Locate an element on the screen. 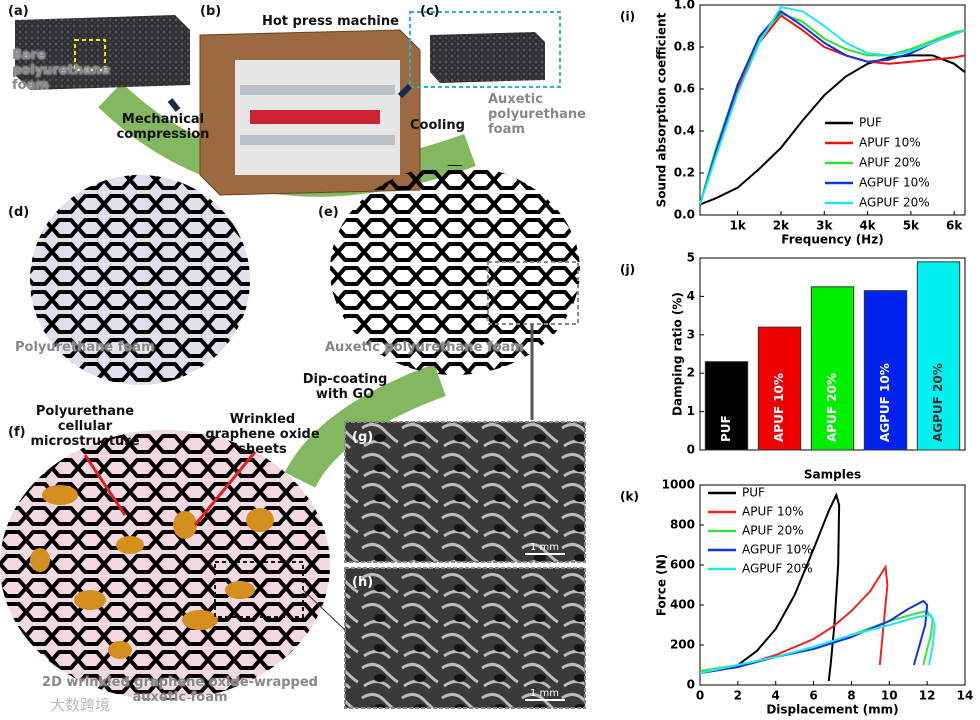 This screenshot has width=980, height=720. graphene-sheets is located at coordinates (152, 572).